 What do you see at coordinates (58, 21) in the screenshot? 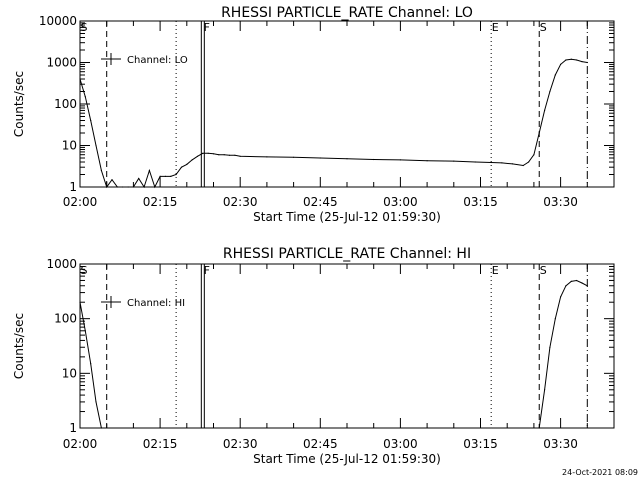
I see `y-tick-label: 10000` at bounding box center [58, 21].